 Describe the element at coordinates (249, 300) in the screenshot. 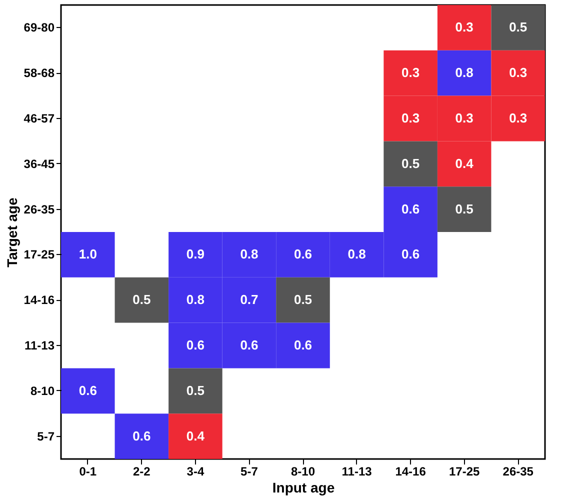

I see `data-label: 0.7` at that location.